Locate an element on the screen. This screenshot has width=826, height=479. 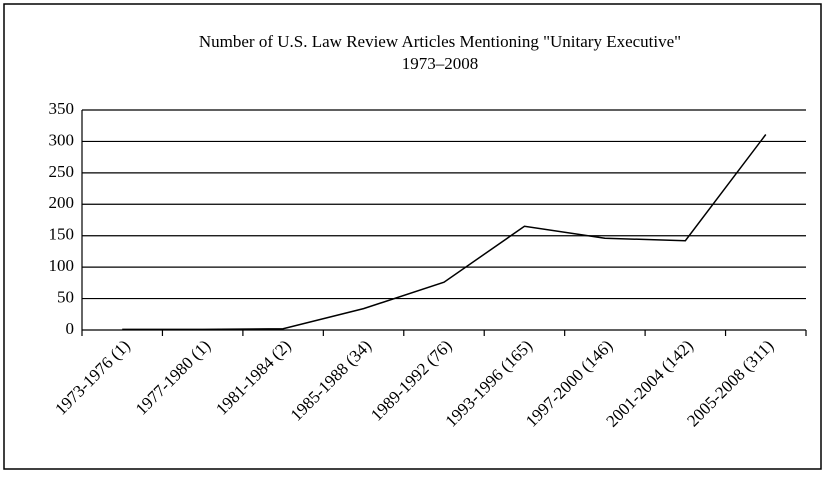
y-tick-label: 350 is located at coordinates (62, 108).